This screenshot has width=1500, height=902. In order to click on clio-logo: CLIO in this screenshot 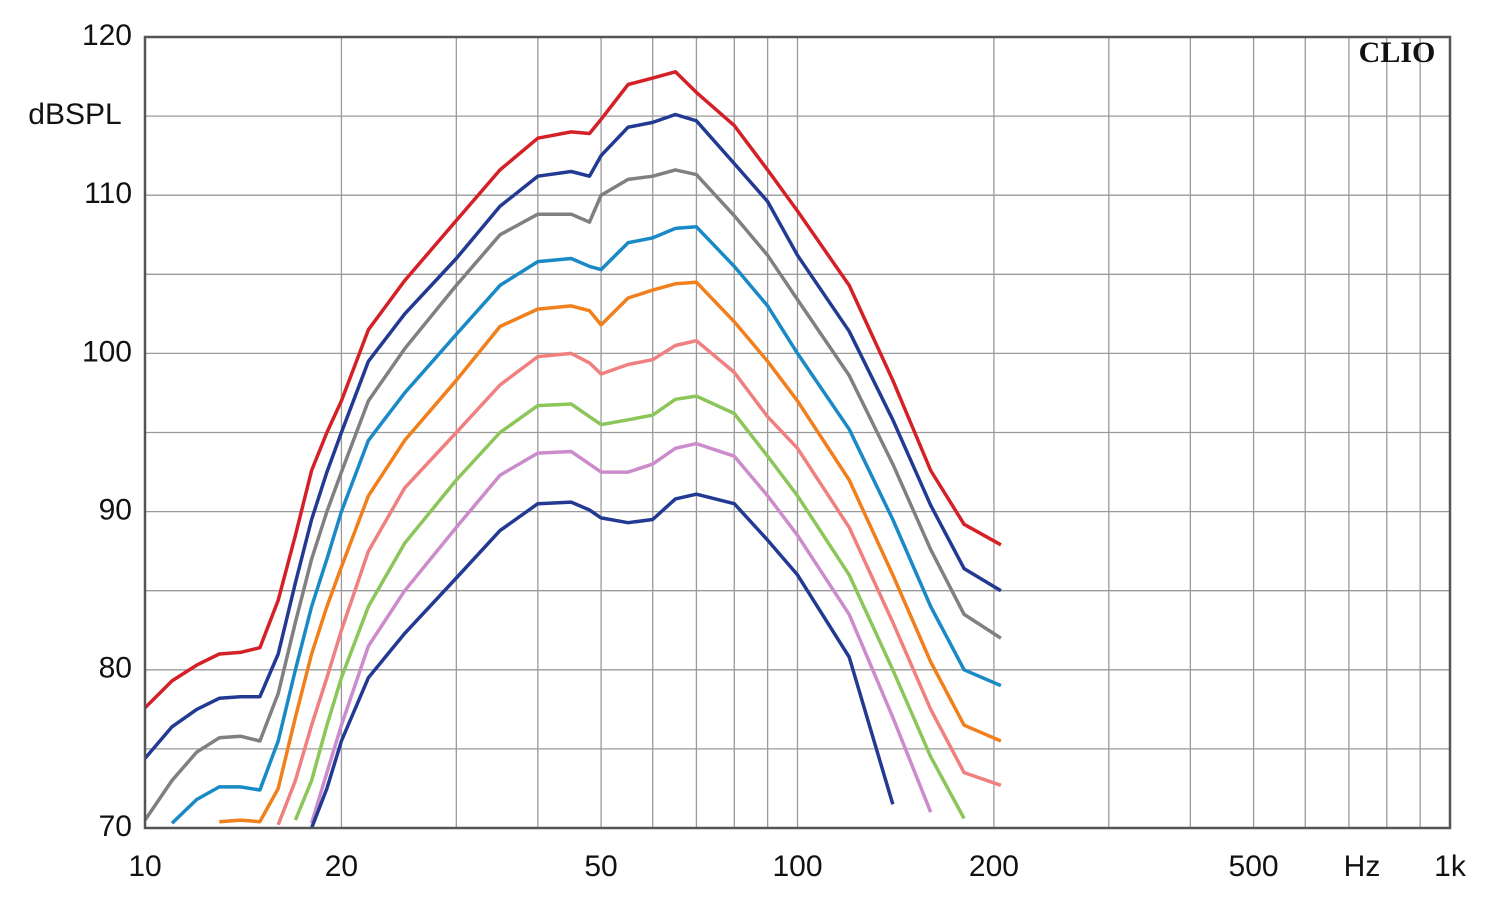, I will do `click(1397, 52)`.